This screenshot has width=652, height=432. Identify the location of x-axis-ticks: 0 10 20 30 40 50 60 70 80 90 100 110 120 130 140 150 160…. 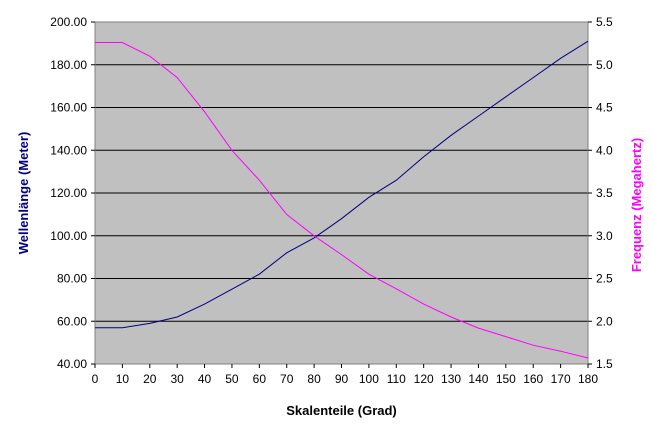
(345, 375).